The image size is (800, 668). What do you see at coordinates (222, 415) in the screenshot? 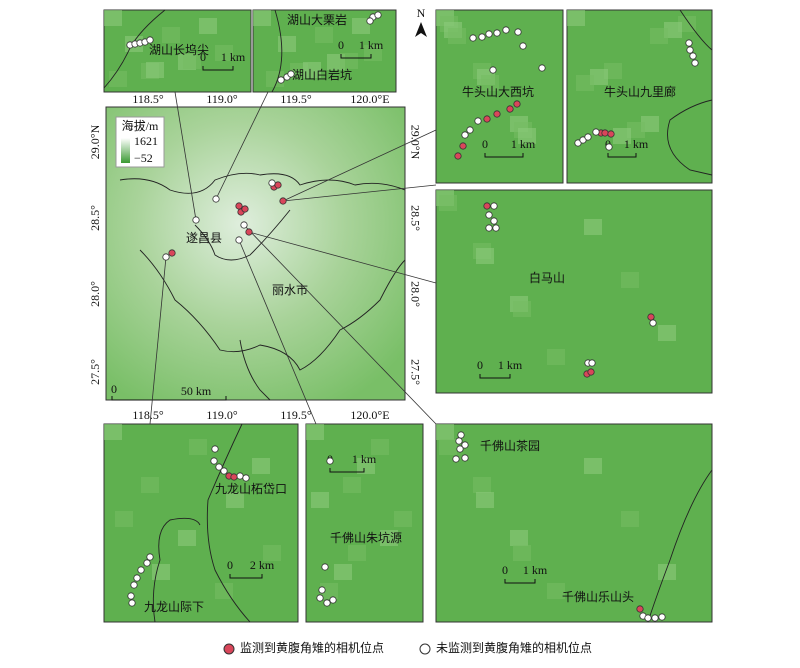
I see `lon-tick-label: 119.0°` at bounding box center [222, 415].